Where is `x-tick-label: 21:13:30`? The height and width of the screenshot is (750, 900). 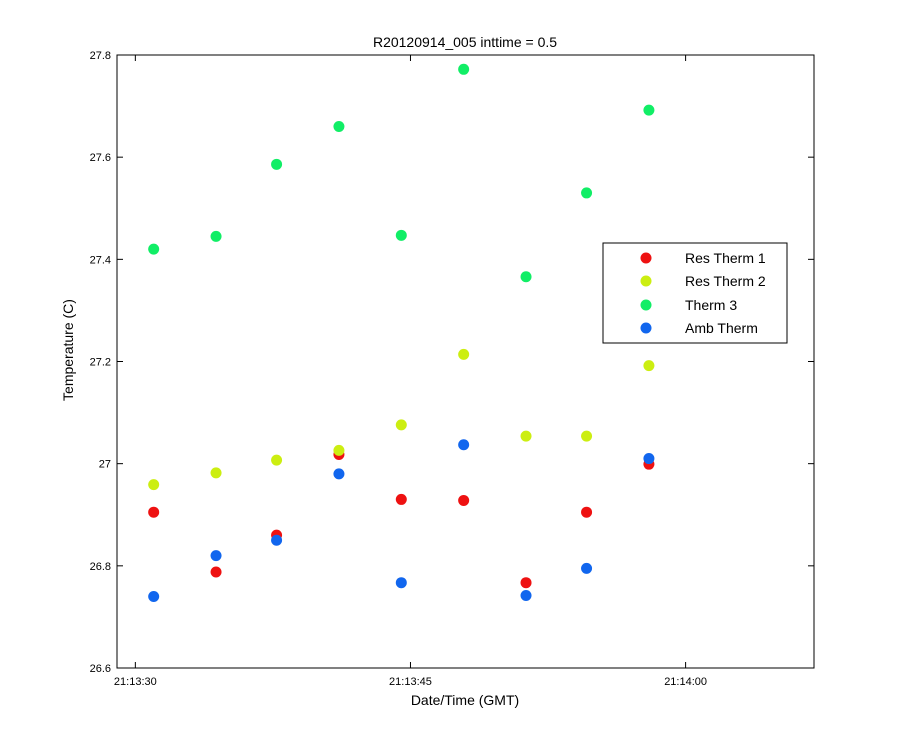
x-tick-label: 21:13:30 is located at coordinates (135, 682).